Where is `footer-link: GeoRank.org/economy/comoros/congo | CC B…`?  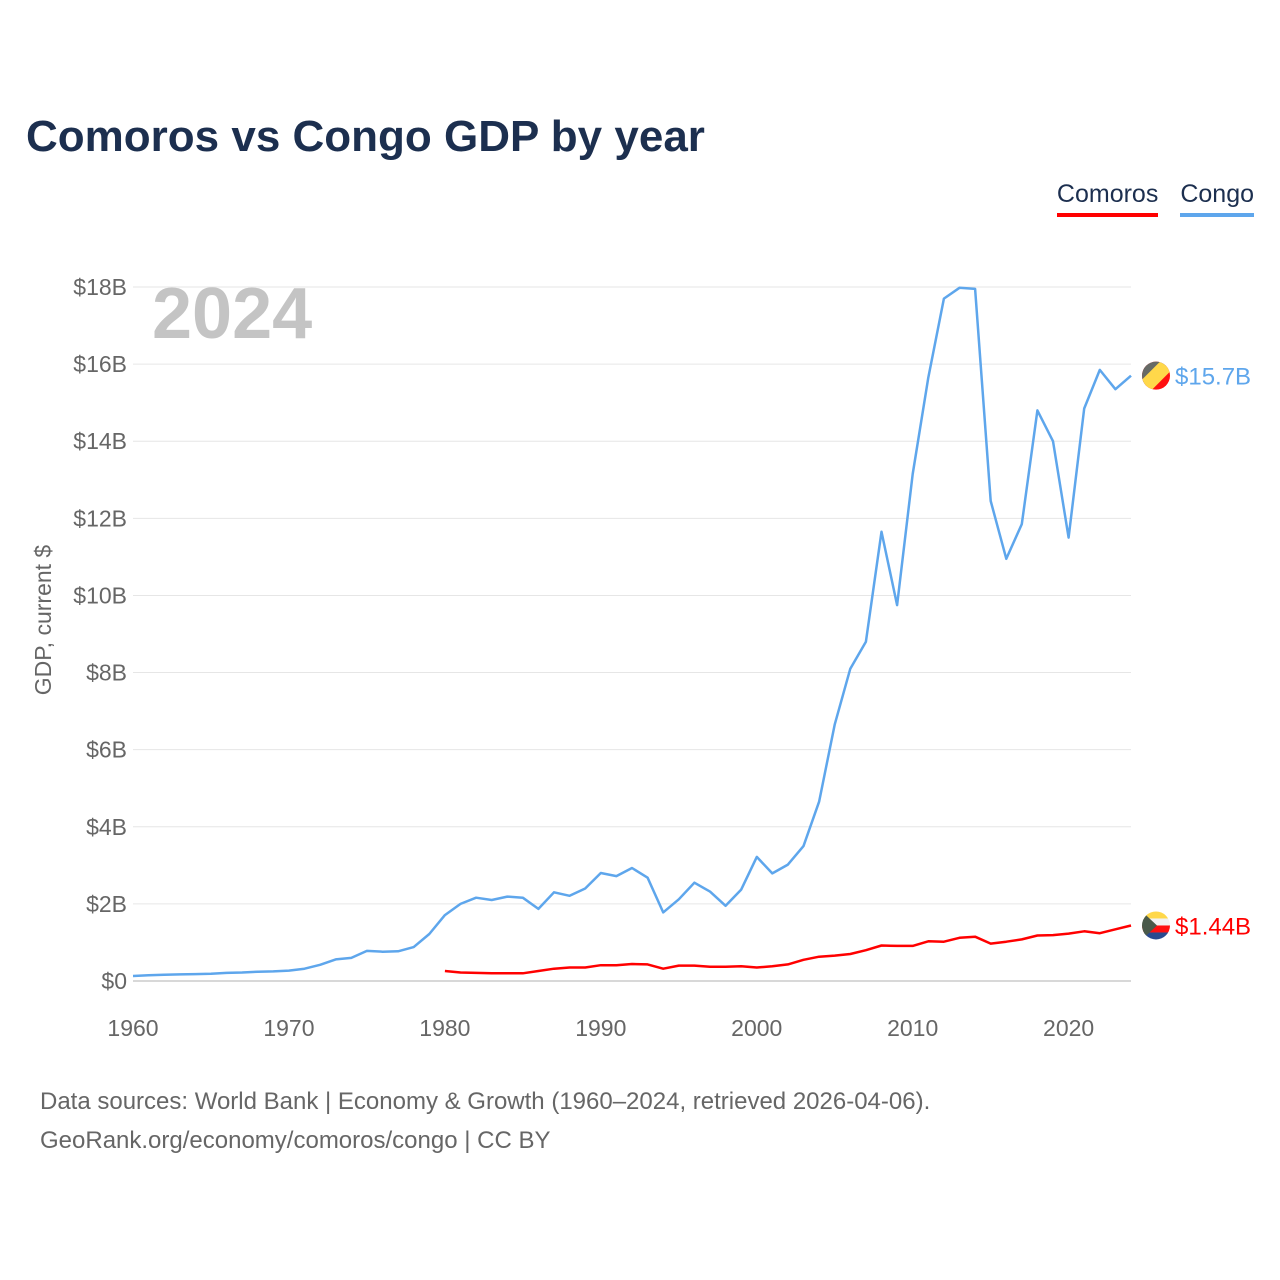 footer-link: GeoRank.org/economy/comoros/congo | CC B… is located at coordinates (295, 1140).